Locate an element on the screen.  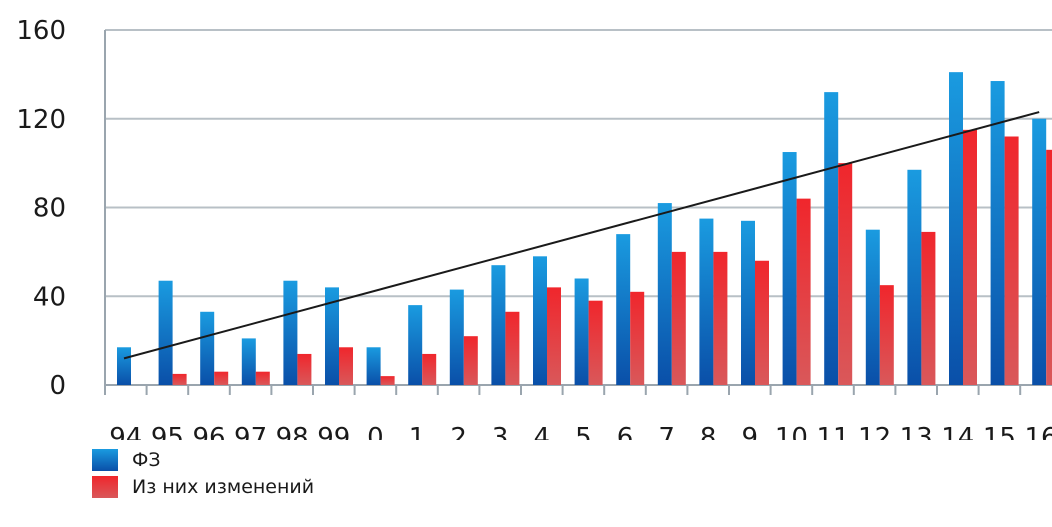
x-tick-label: 14 is located at coordinates (957, 431).